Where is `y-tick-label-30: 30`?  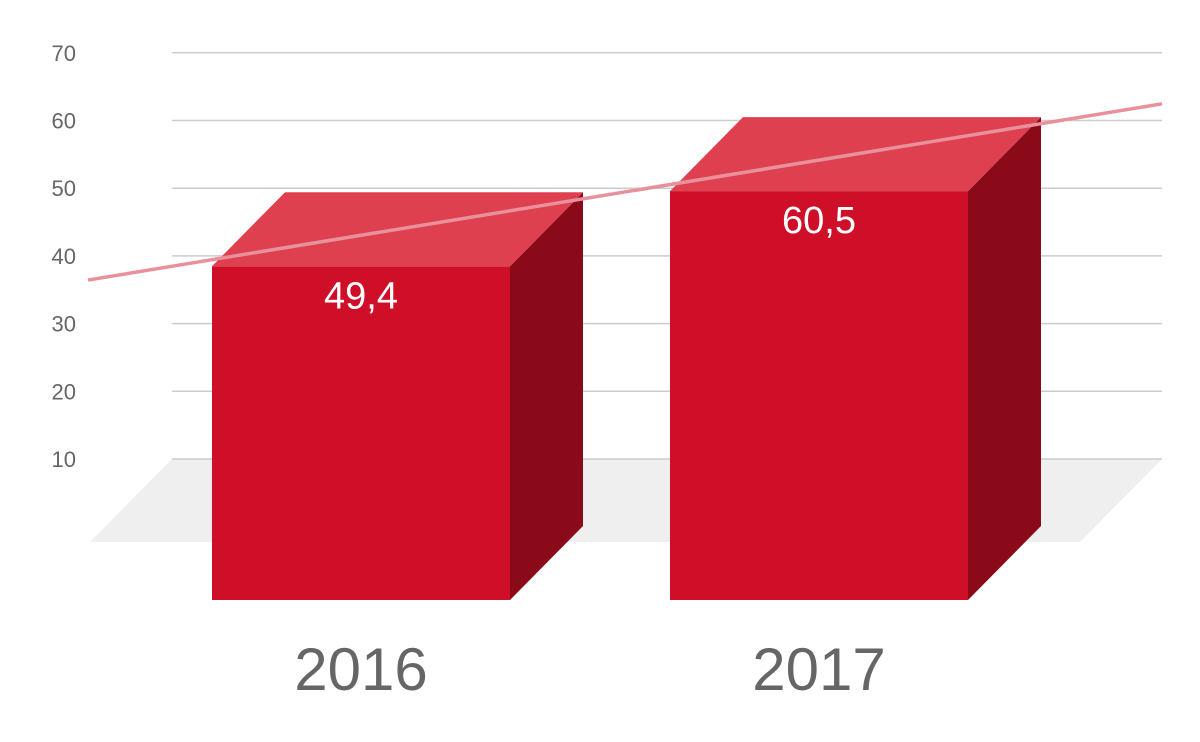 y-tick-label-30: 30 is located at coordinates (64, 324).